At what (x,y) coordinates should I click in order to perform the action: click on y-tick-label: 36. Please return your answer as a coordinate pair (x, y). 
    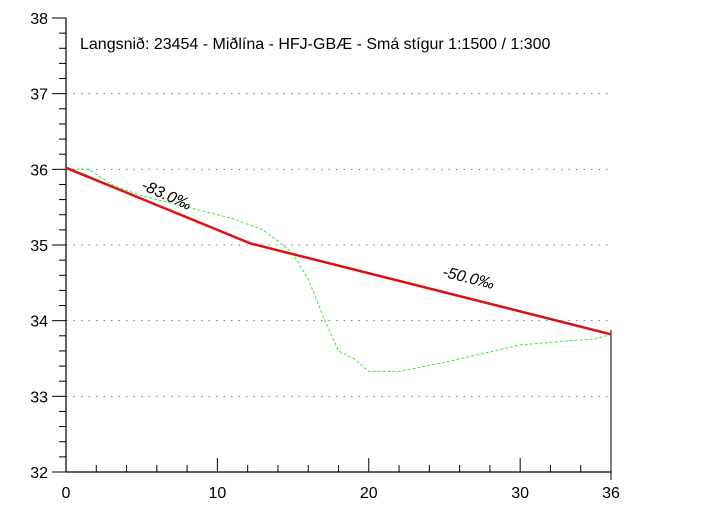
    Looking at the image, I should click on (39, 170).